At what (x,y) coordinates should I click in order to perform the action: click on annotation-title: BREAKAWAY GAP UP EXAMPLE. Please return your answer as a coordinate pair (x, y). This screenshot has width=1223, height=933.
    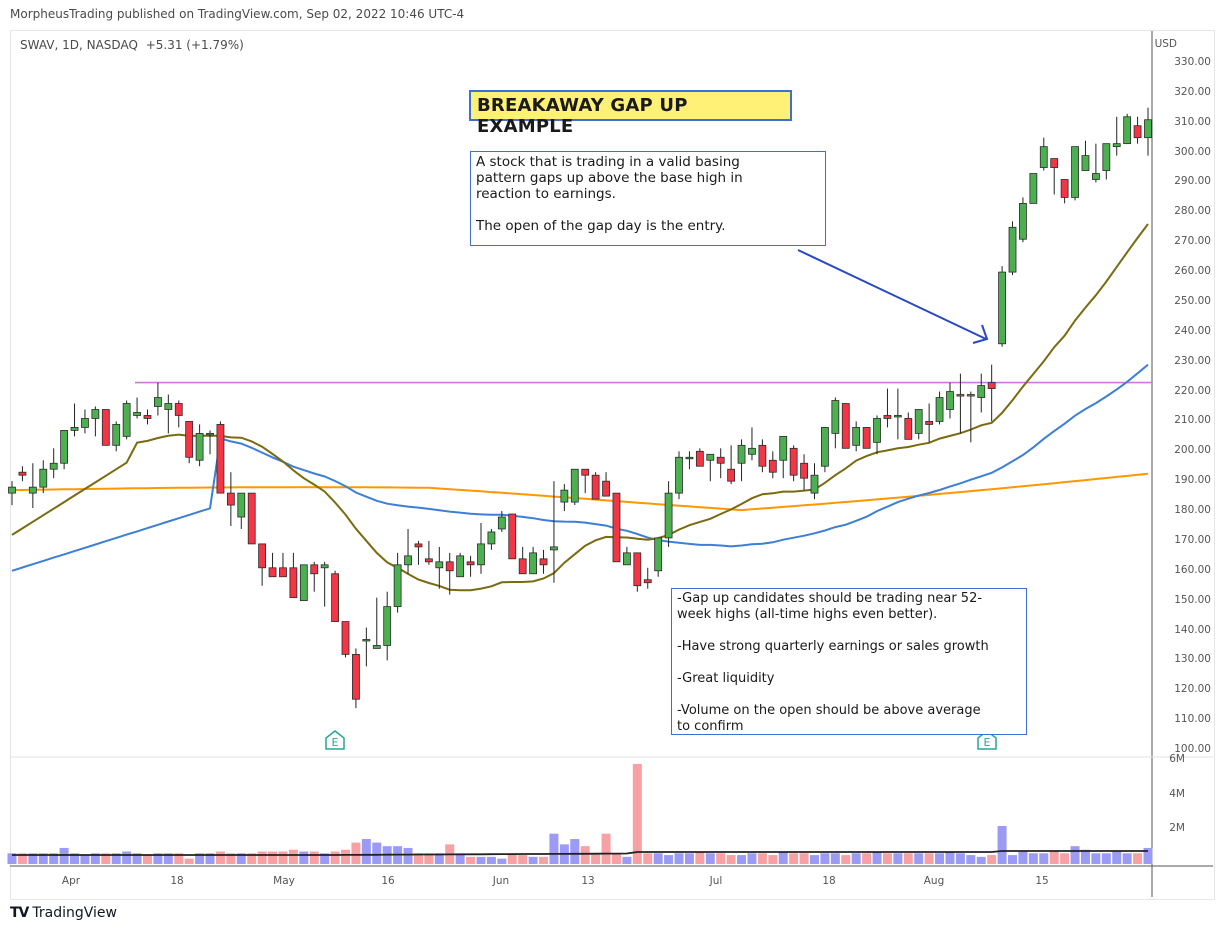
    Looking at the image, I should click on (630, 113).